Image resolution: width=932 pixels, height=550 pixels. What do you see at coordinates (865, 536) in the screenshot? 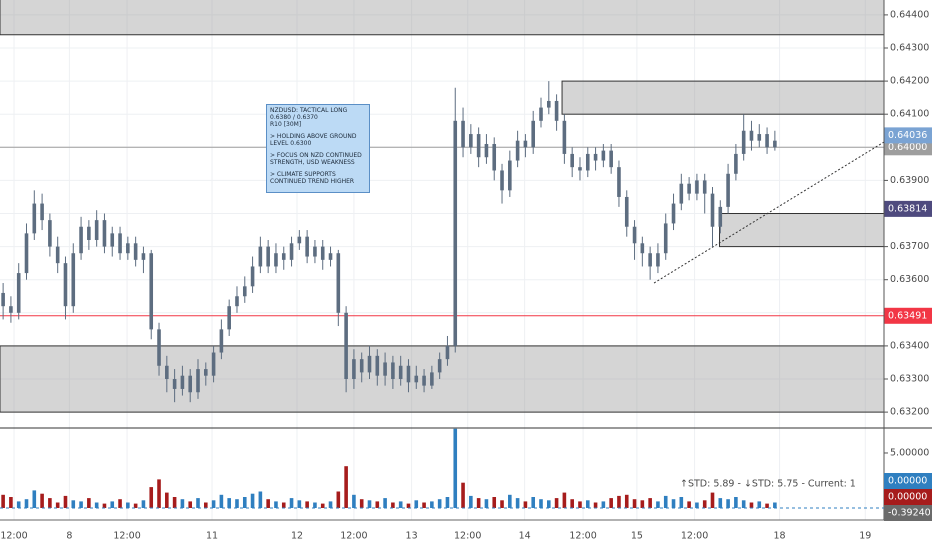
I see `x-tick-label: 19` at bounding box center [865, 536].